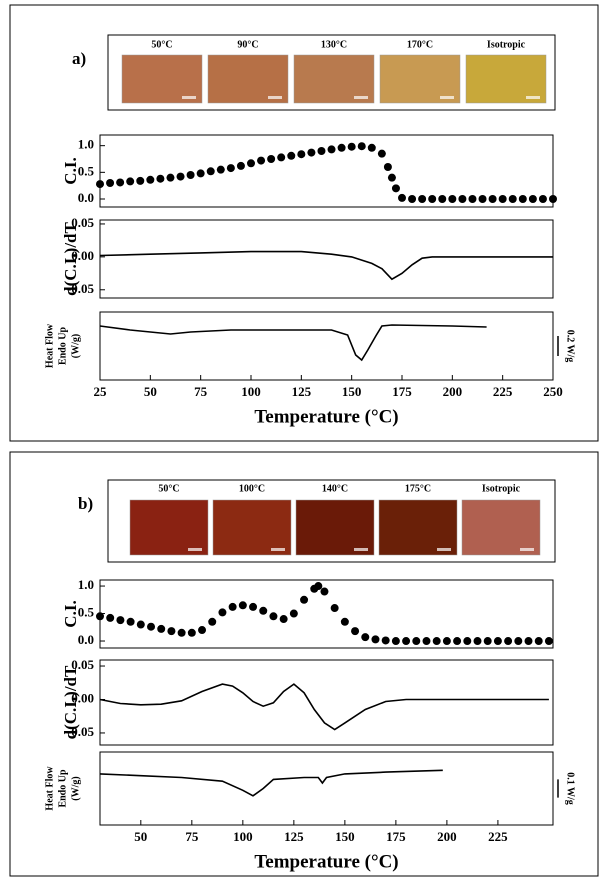  Describe the element at coordinates (247, 44) in the screenshot. I see `micrograph-label: 90°C` at that location.